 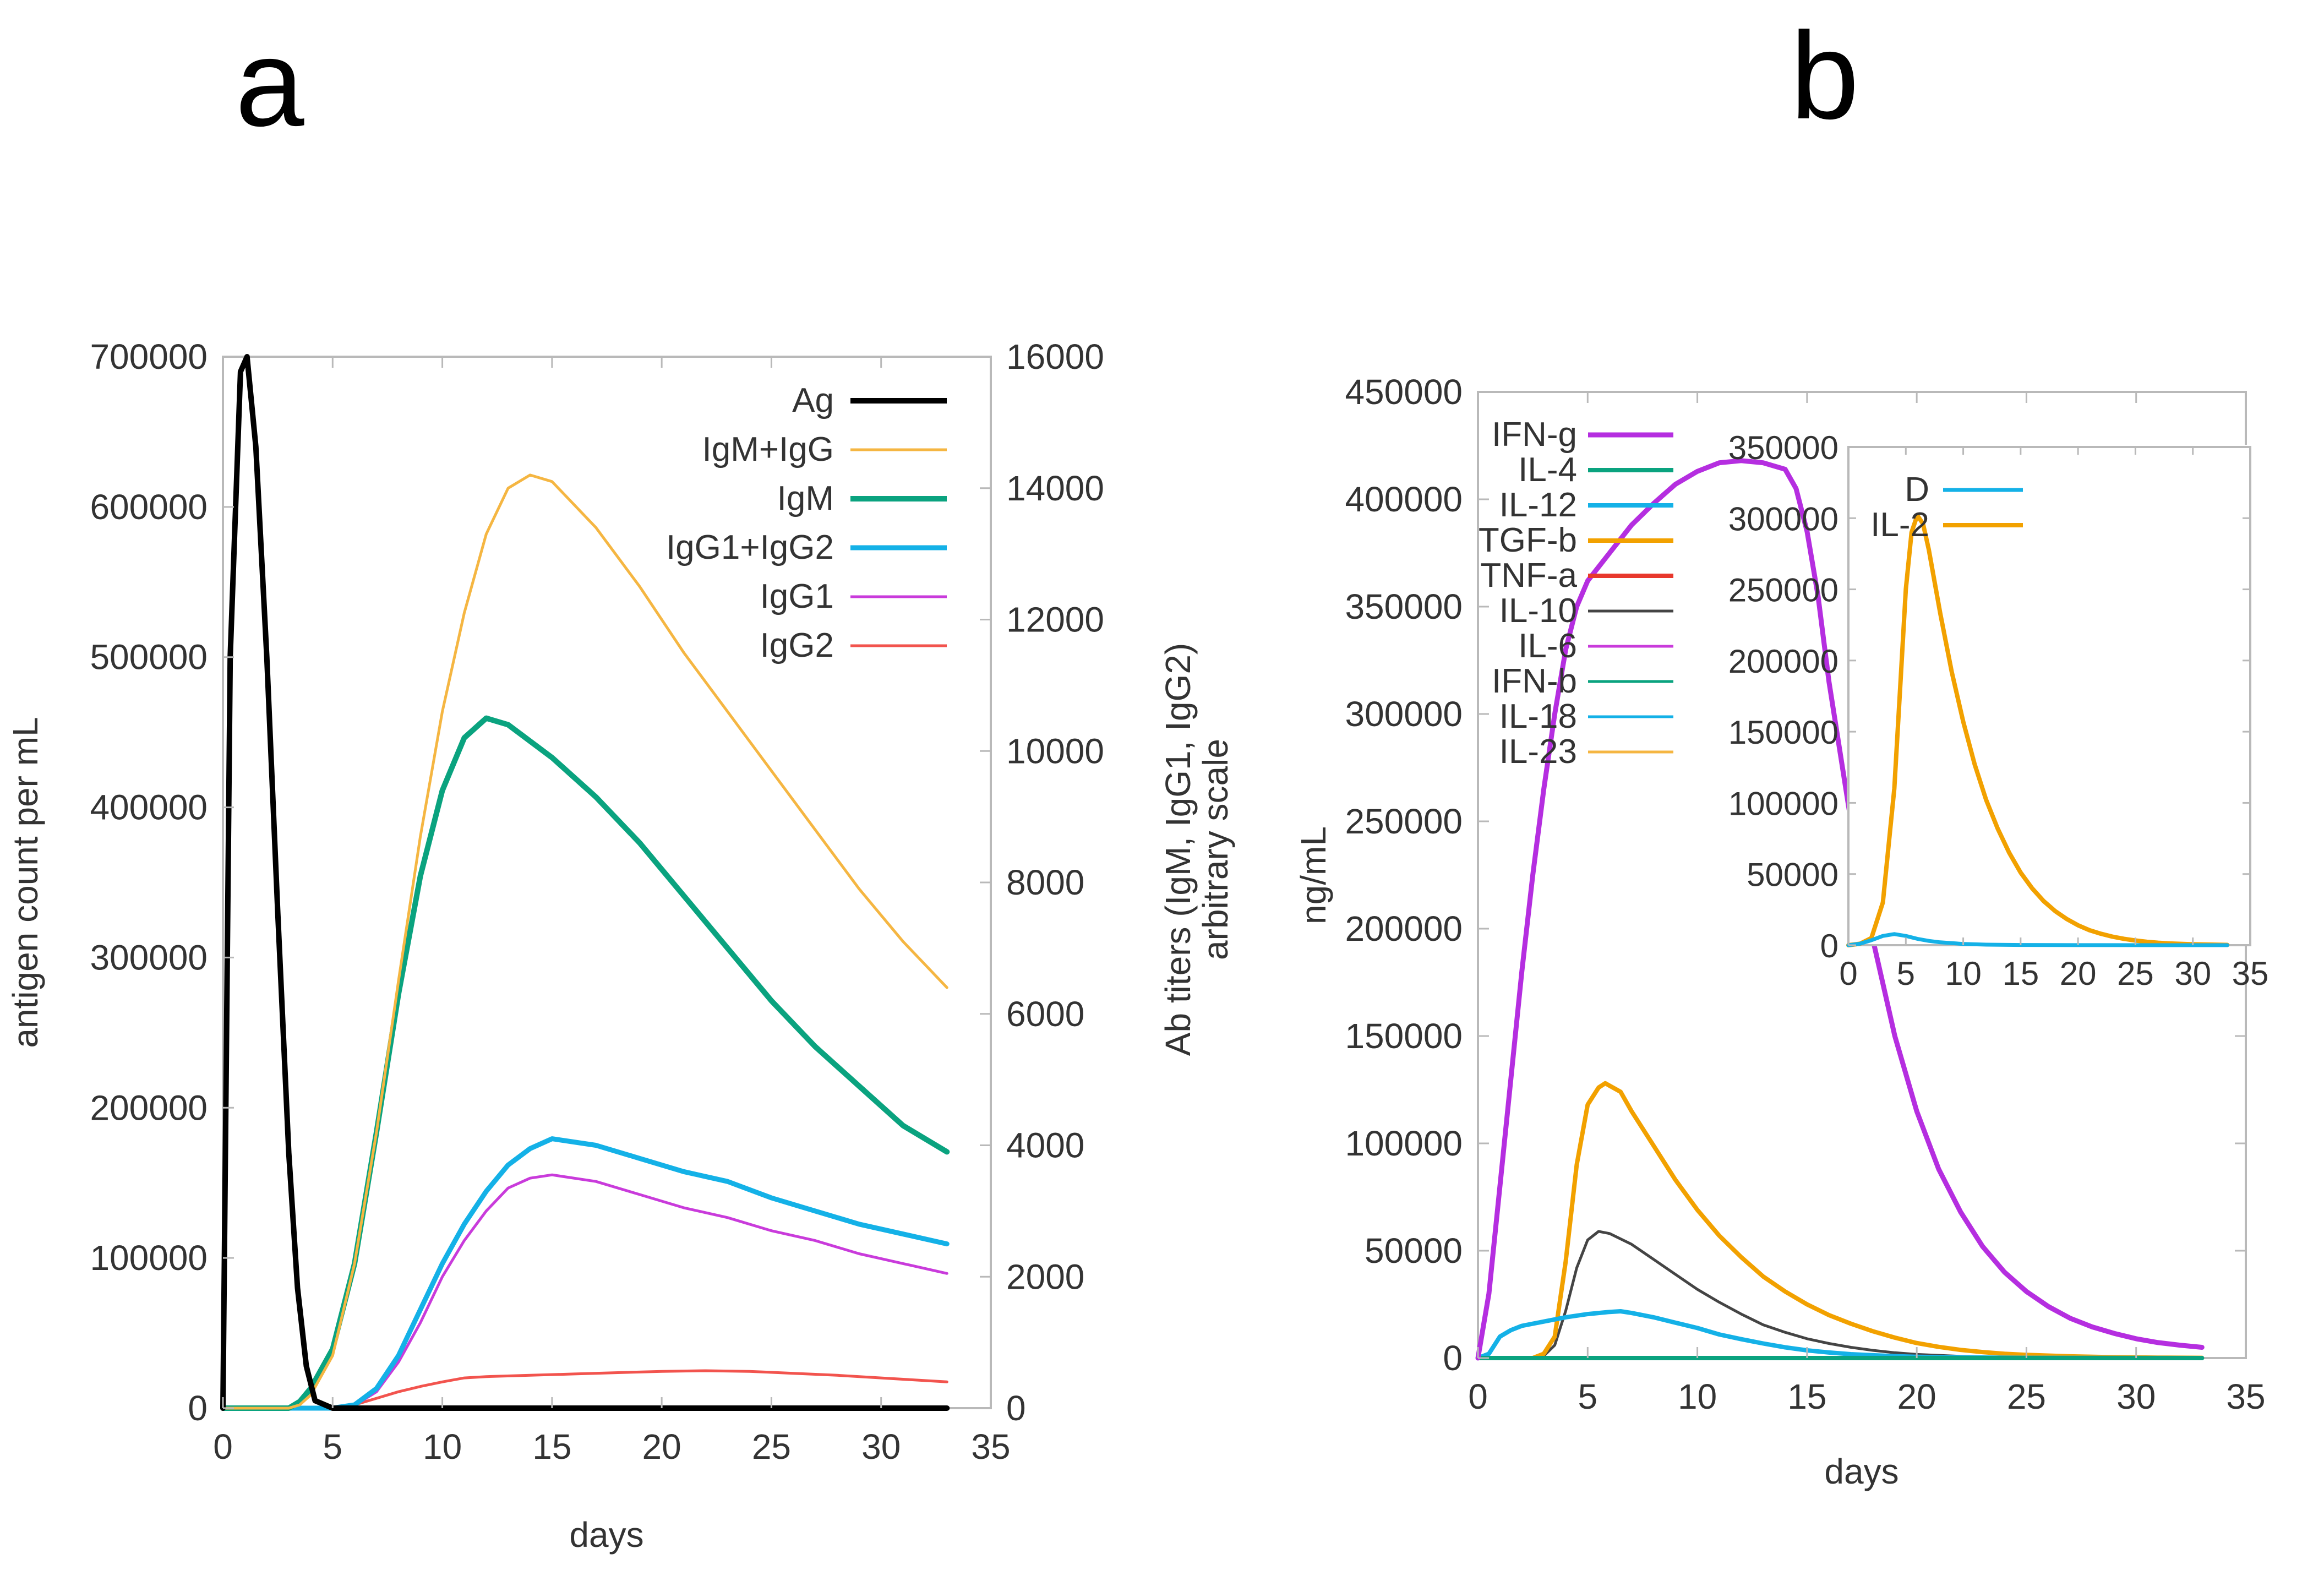 I want to click on panel-b-y-tick-label: 300000, so click(x=1404, y=714).